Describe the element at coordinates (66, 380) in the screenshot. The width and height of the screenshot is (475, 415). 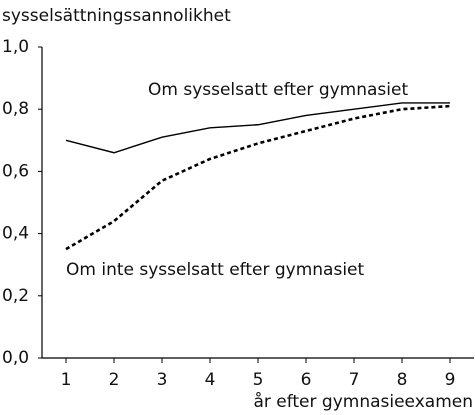
I see `x-tick-label: 1` at that location.